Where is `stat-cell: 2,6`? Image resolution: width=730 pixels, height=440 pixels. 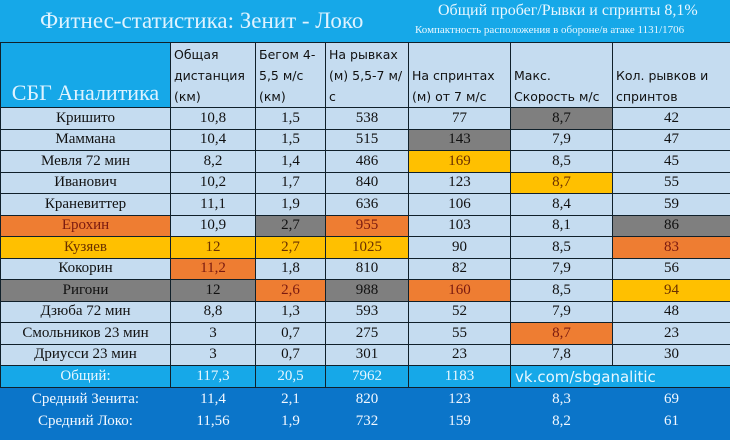
stat-cell: 2,6 is located at coordinates (290, 290).